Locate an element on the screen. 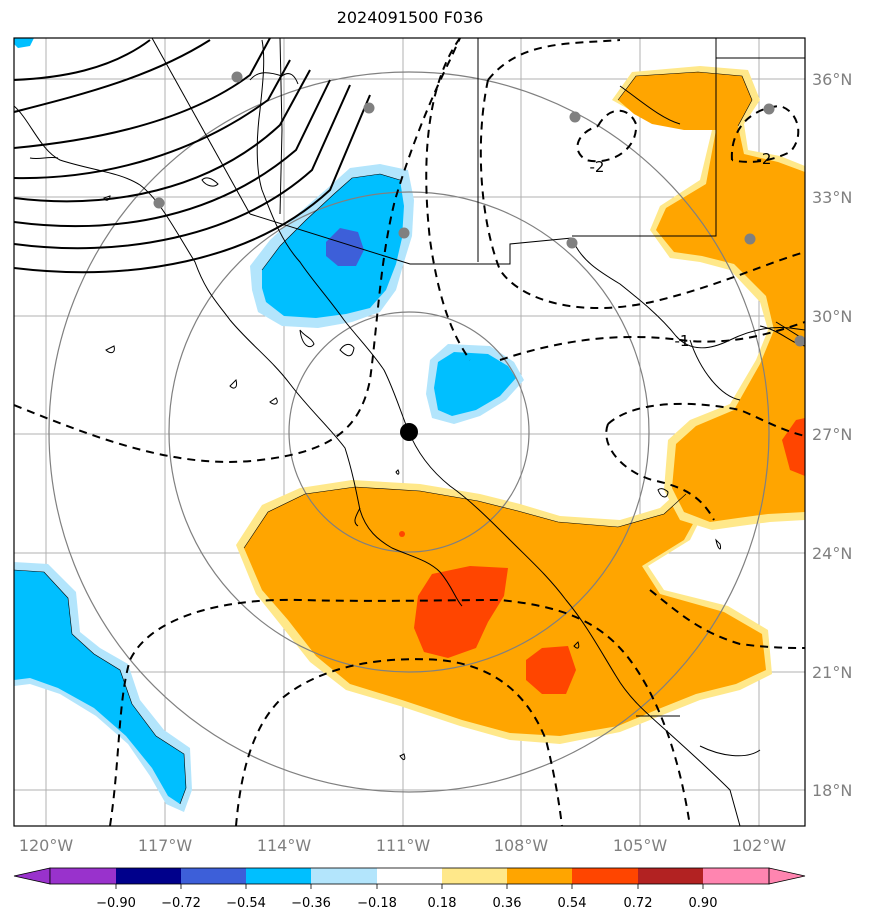 The image size is (875, 924). colorbar-tick-label: 0.36 is located at coordinates (507, 903).